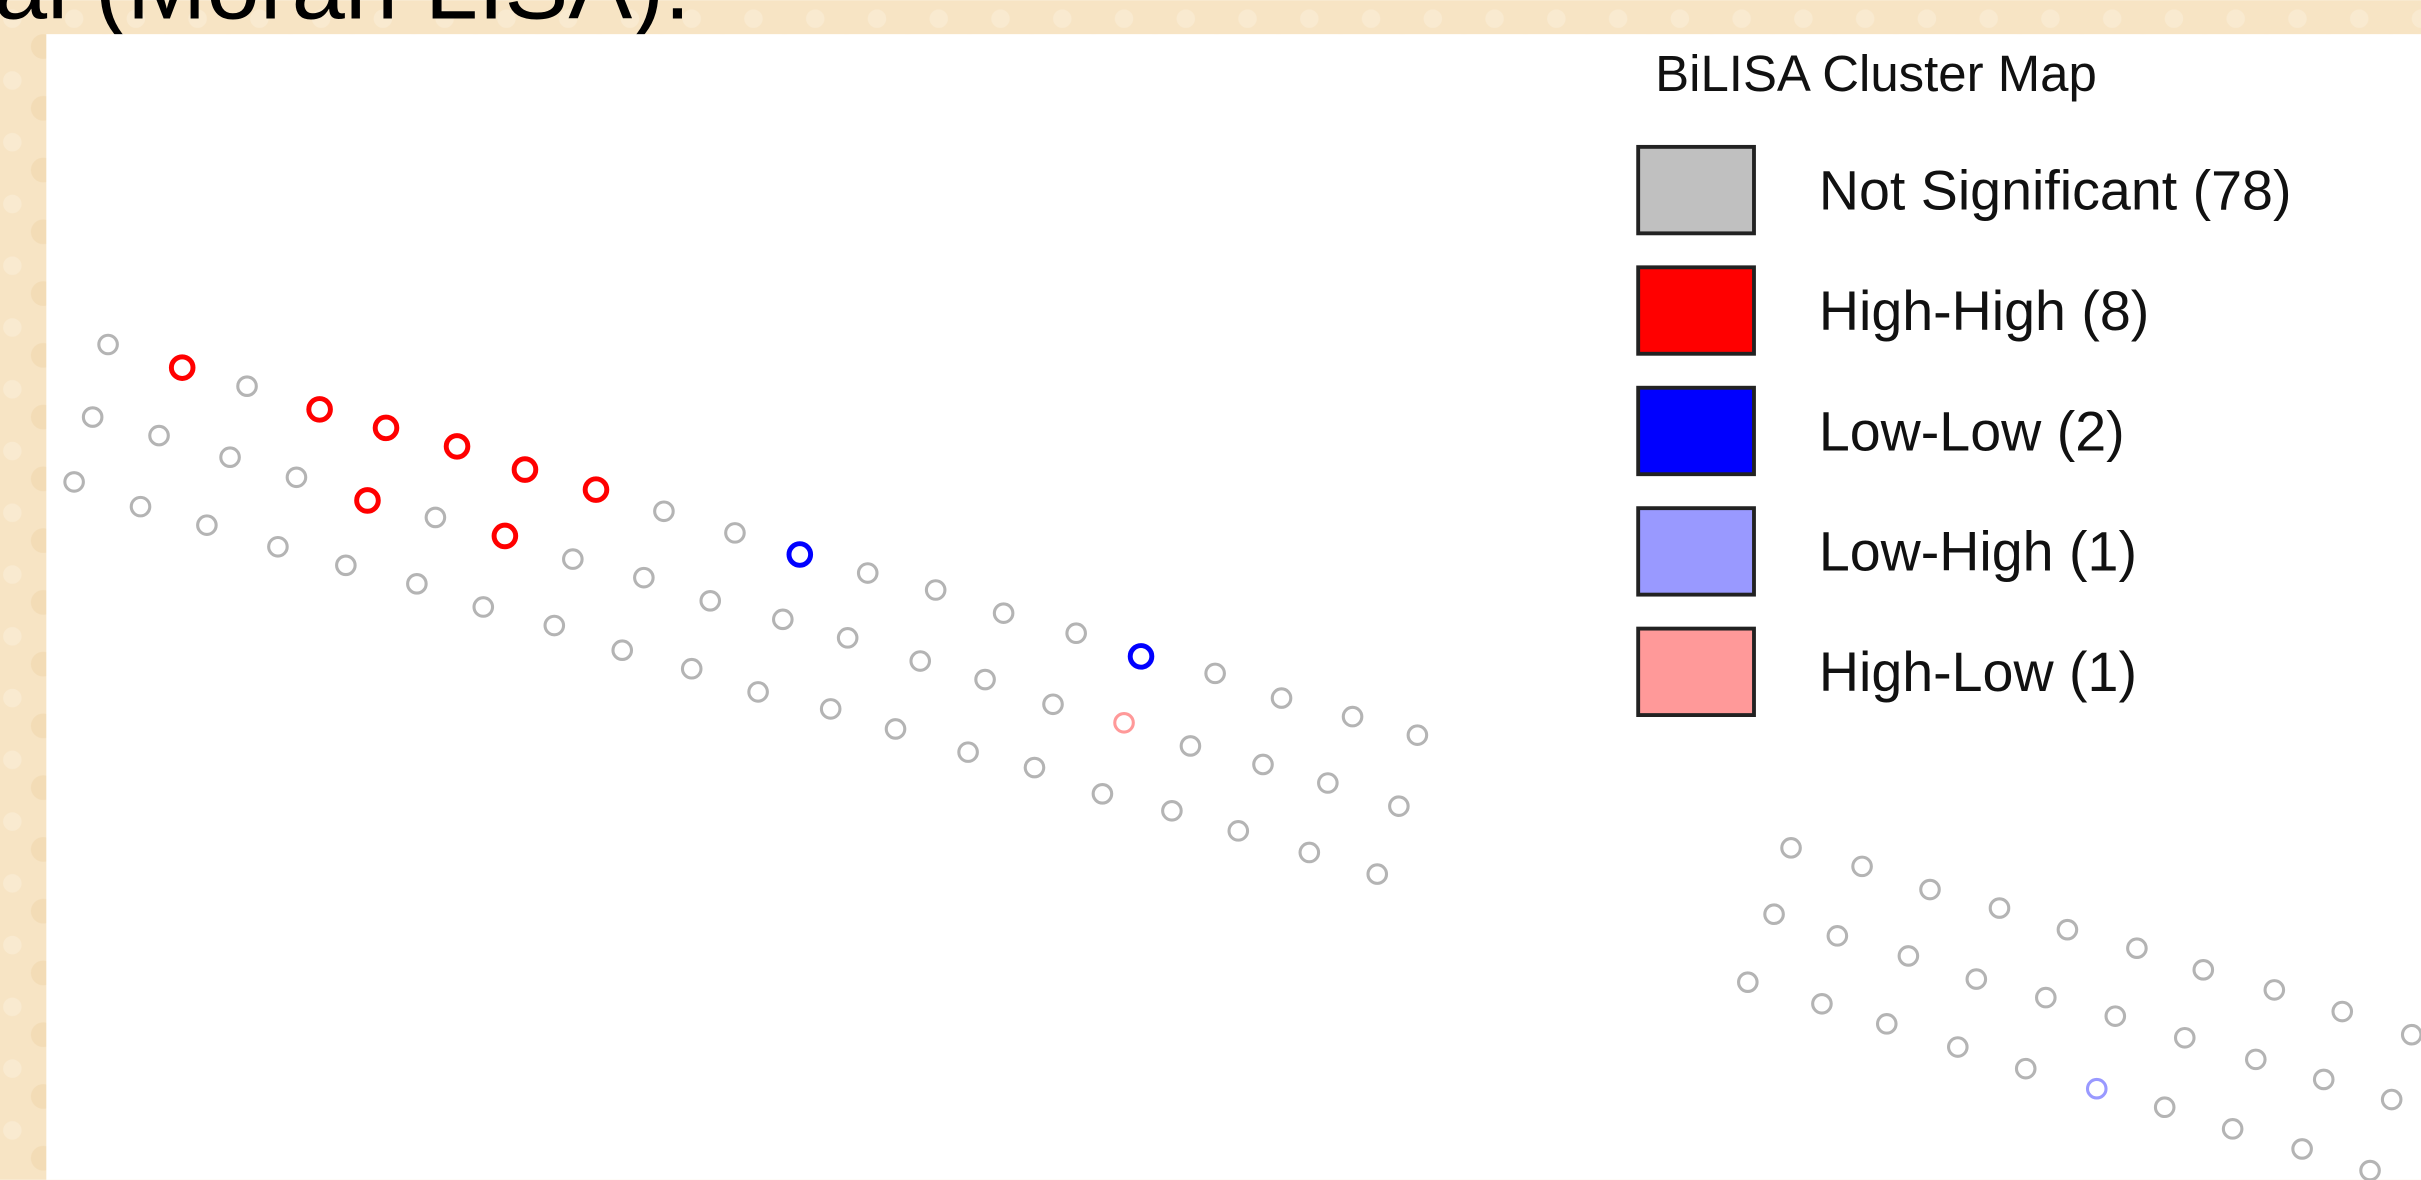 The image size is (2421, 1180). What do you see at coordinates (1972, 431) in the screenshot?
I see `legend-label: Low-Low (2)` at bounding box center [1972, 431].